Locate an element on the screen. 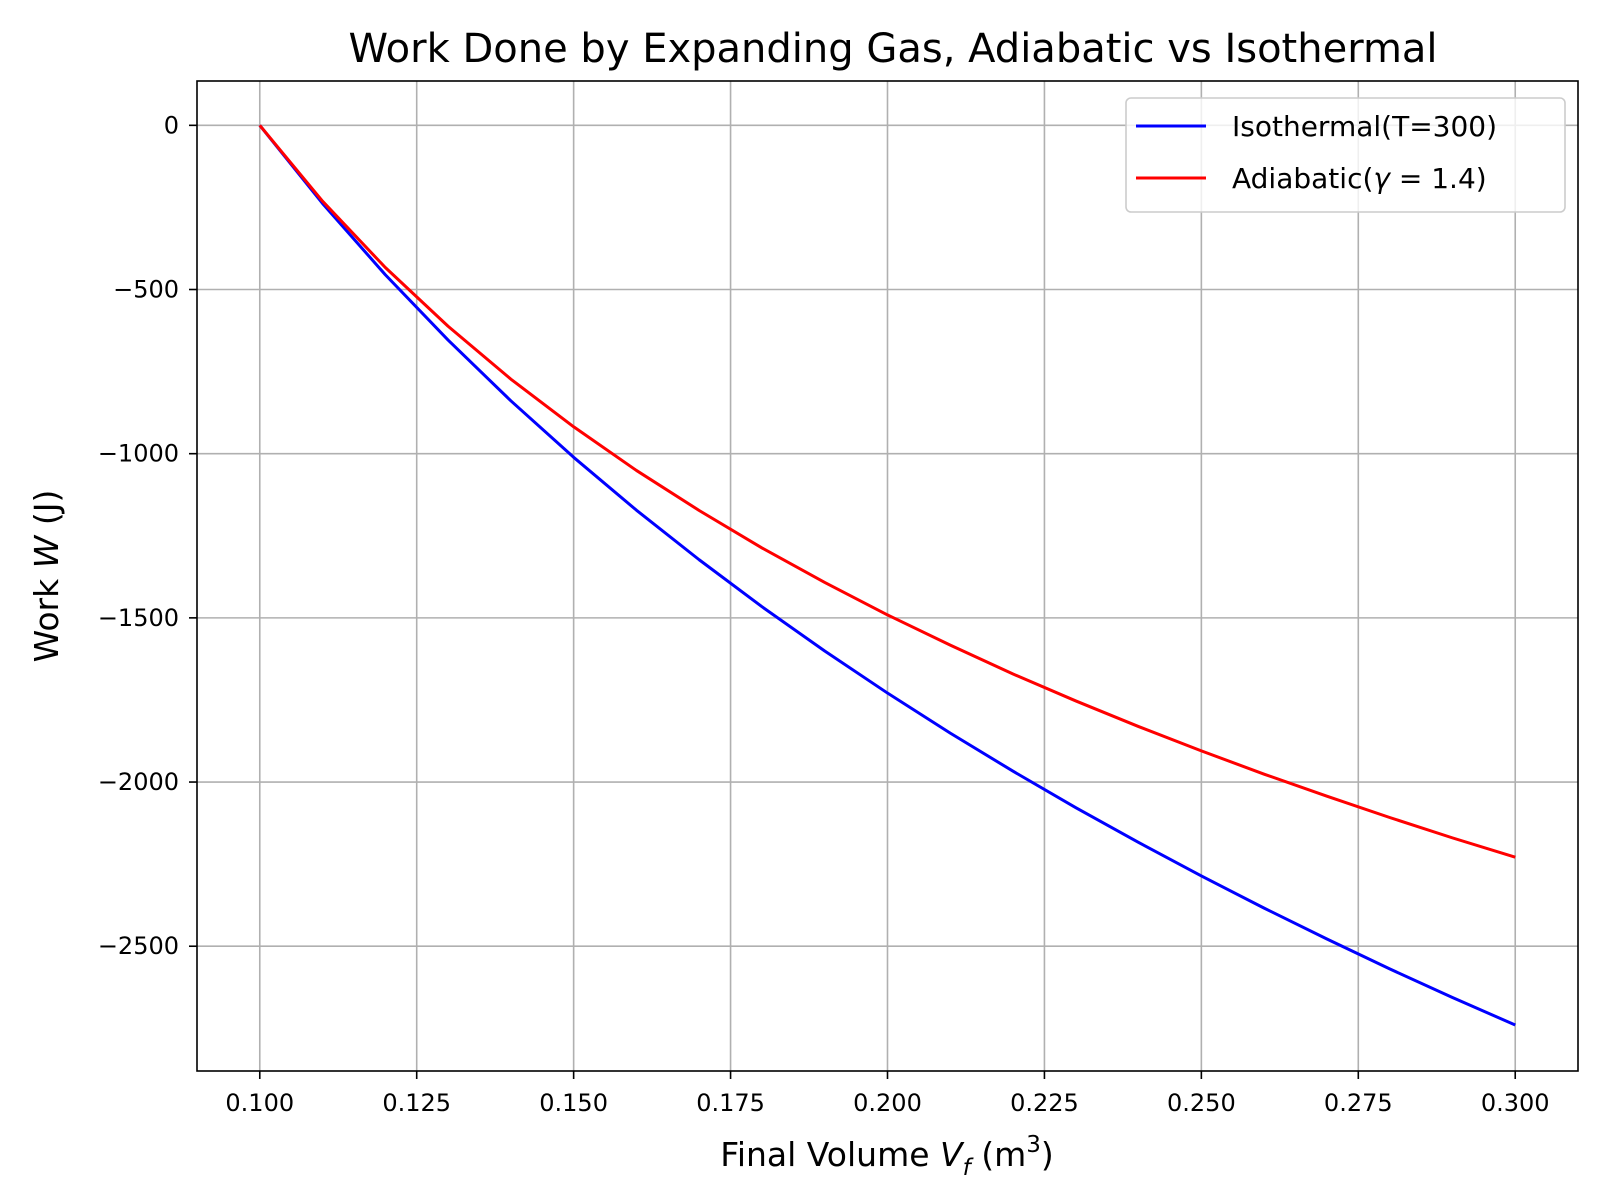  y-tick-label: 0 is located at coordinates (171, 125).